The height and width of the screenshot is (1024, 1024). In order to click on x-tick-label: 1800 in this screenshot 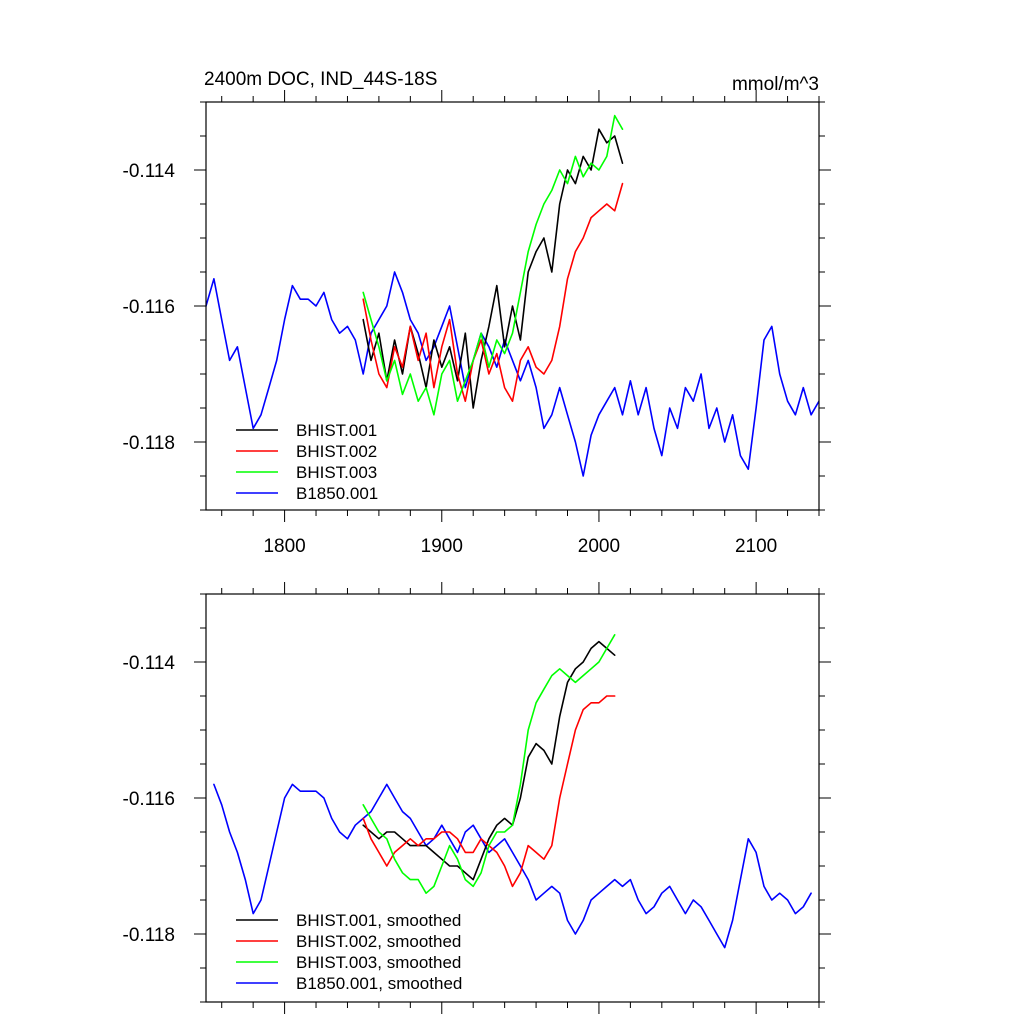, I will do `click(284, 546)`.